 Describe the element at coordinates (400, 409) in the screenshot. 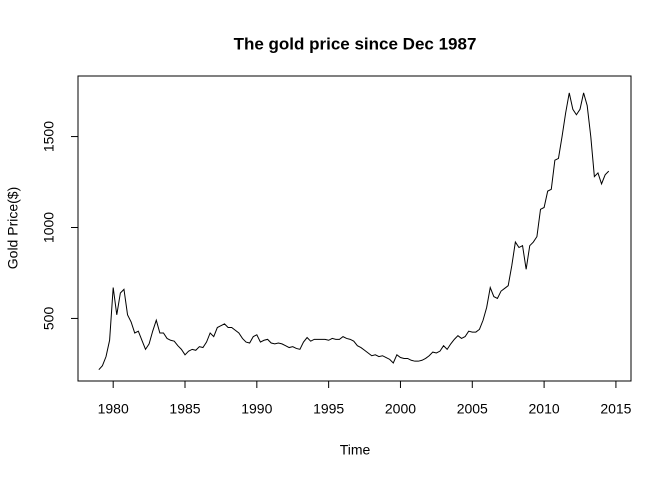

I see `x-tick-label: 2000` at that location.